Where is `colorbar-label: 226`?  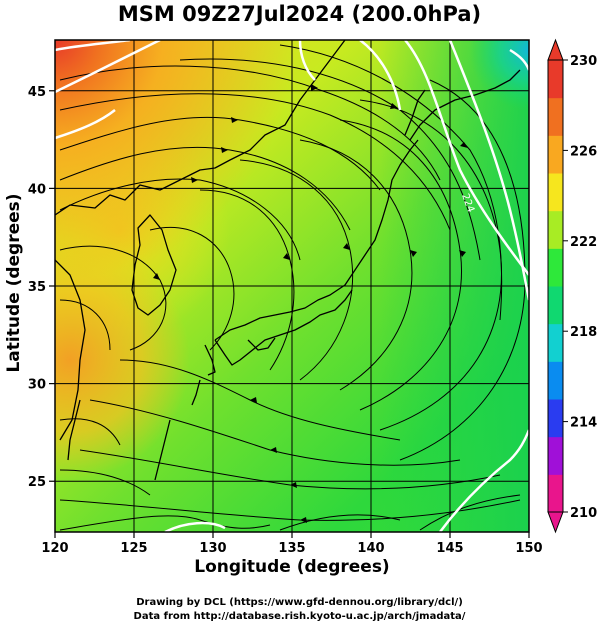 colorbar-label: 226 is located at coordinates (583, 151).